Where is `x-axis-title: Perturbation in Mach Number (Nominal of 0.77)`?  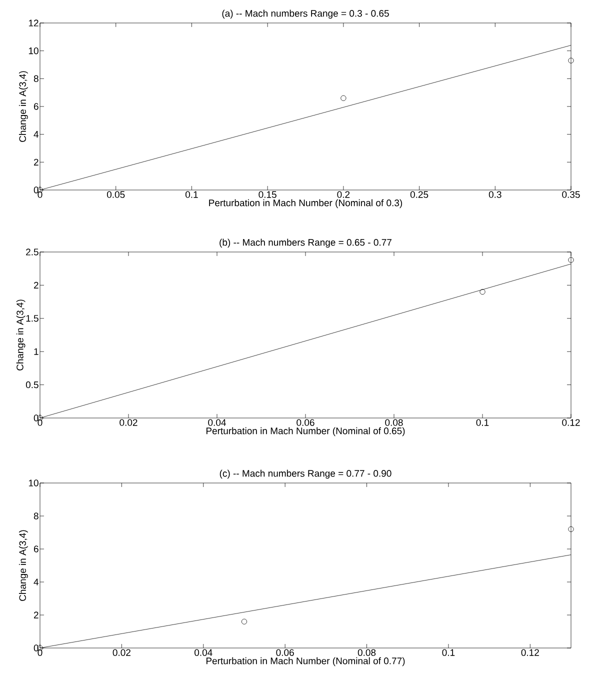
x-axis-title: Perturbation in Mach Number (Nominal of 0.77) is located at coordinates (305, 661).